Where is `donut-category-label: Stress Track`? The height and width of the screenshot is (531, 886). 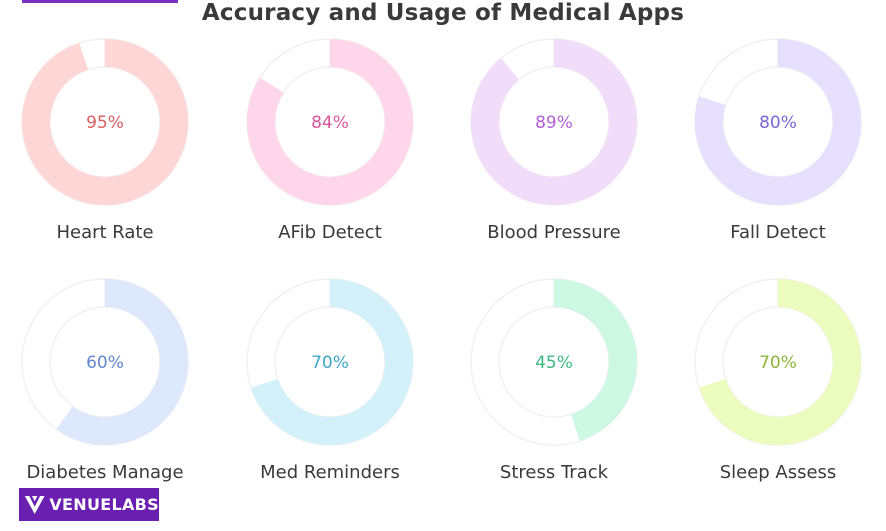
donut-category-label: Stress Track is located at coordinates (554, 472).